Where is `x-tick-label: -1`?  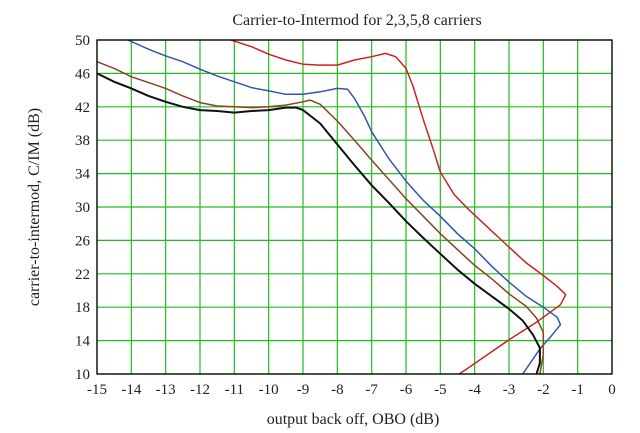 x-tick-label: -1 is located at coordinates (577, 390).